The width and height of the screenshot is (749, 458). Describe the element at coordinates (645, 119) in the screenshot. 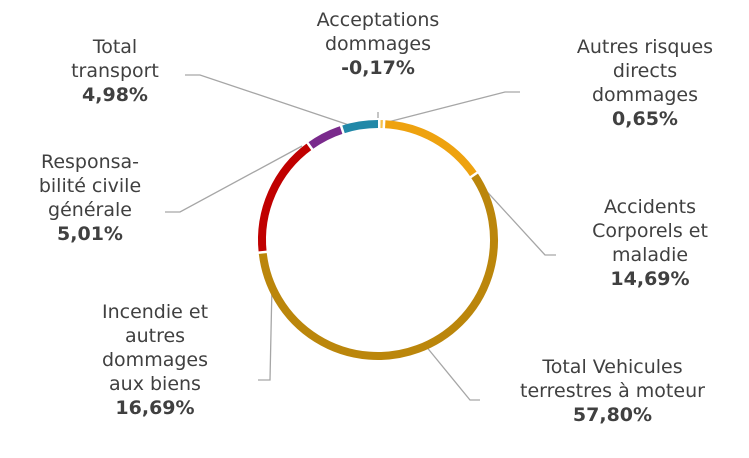

I see `value-label: 0,65%` at that location.